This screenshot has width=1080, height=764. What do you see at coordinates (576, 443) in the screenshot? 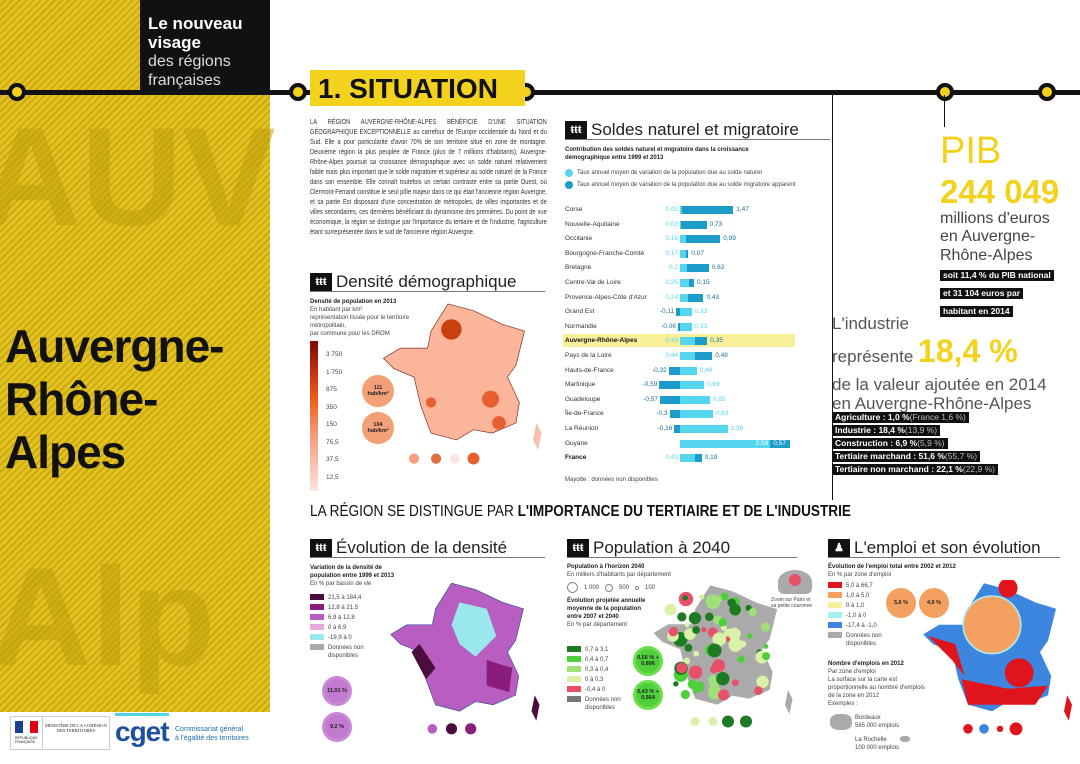
I see `category-label: Guyane` at bounding box center [576, 443].